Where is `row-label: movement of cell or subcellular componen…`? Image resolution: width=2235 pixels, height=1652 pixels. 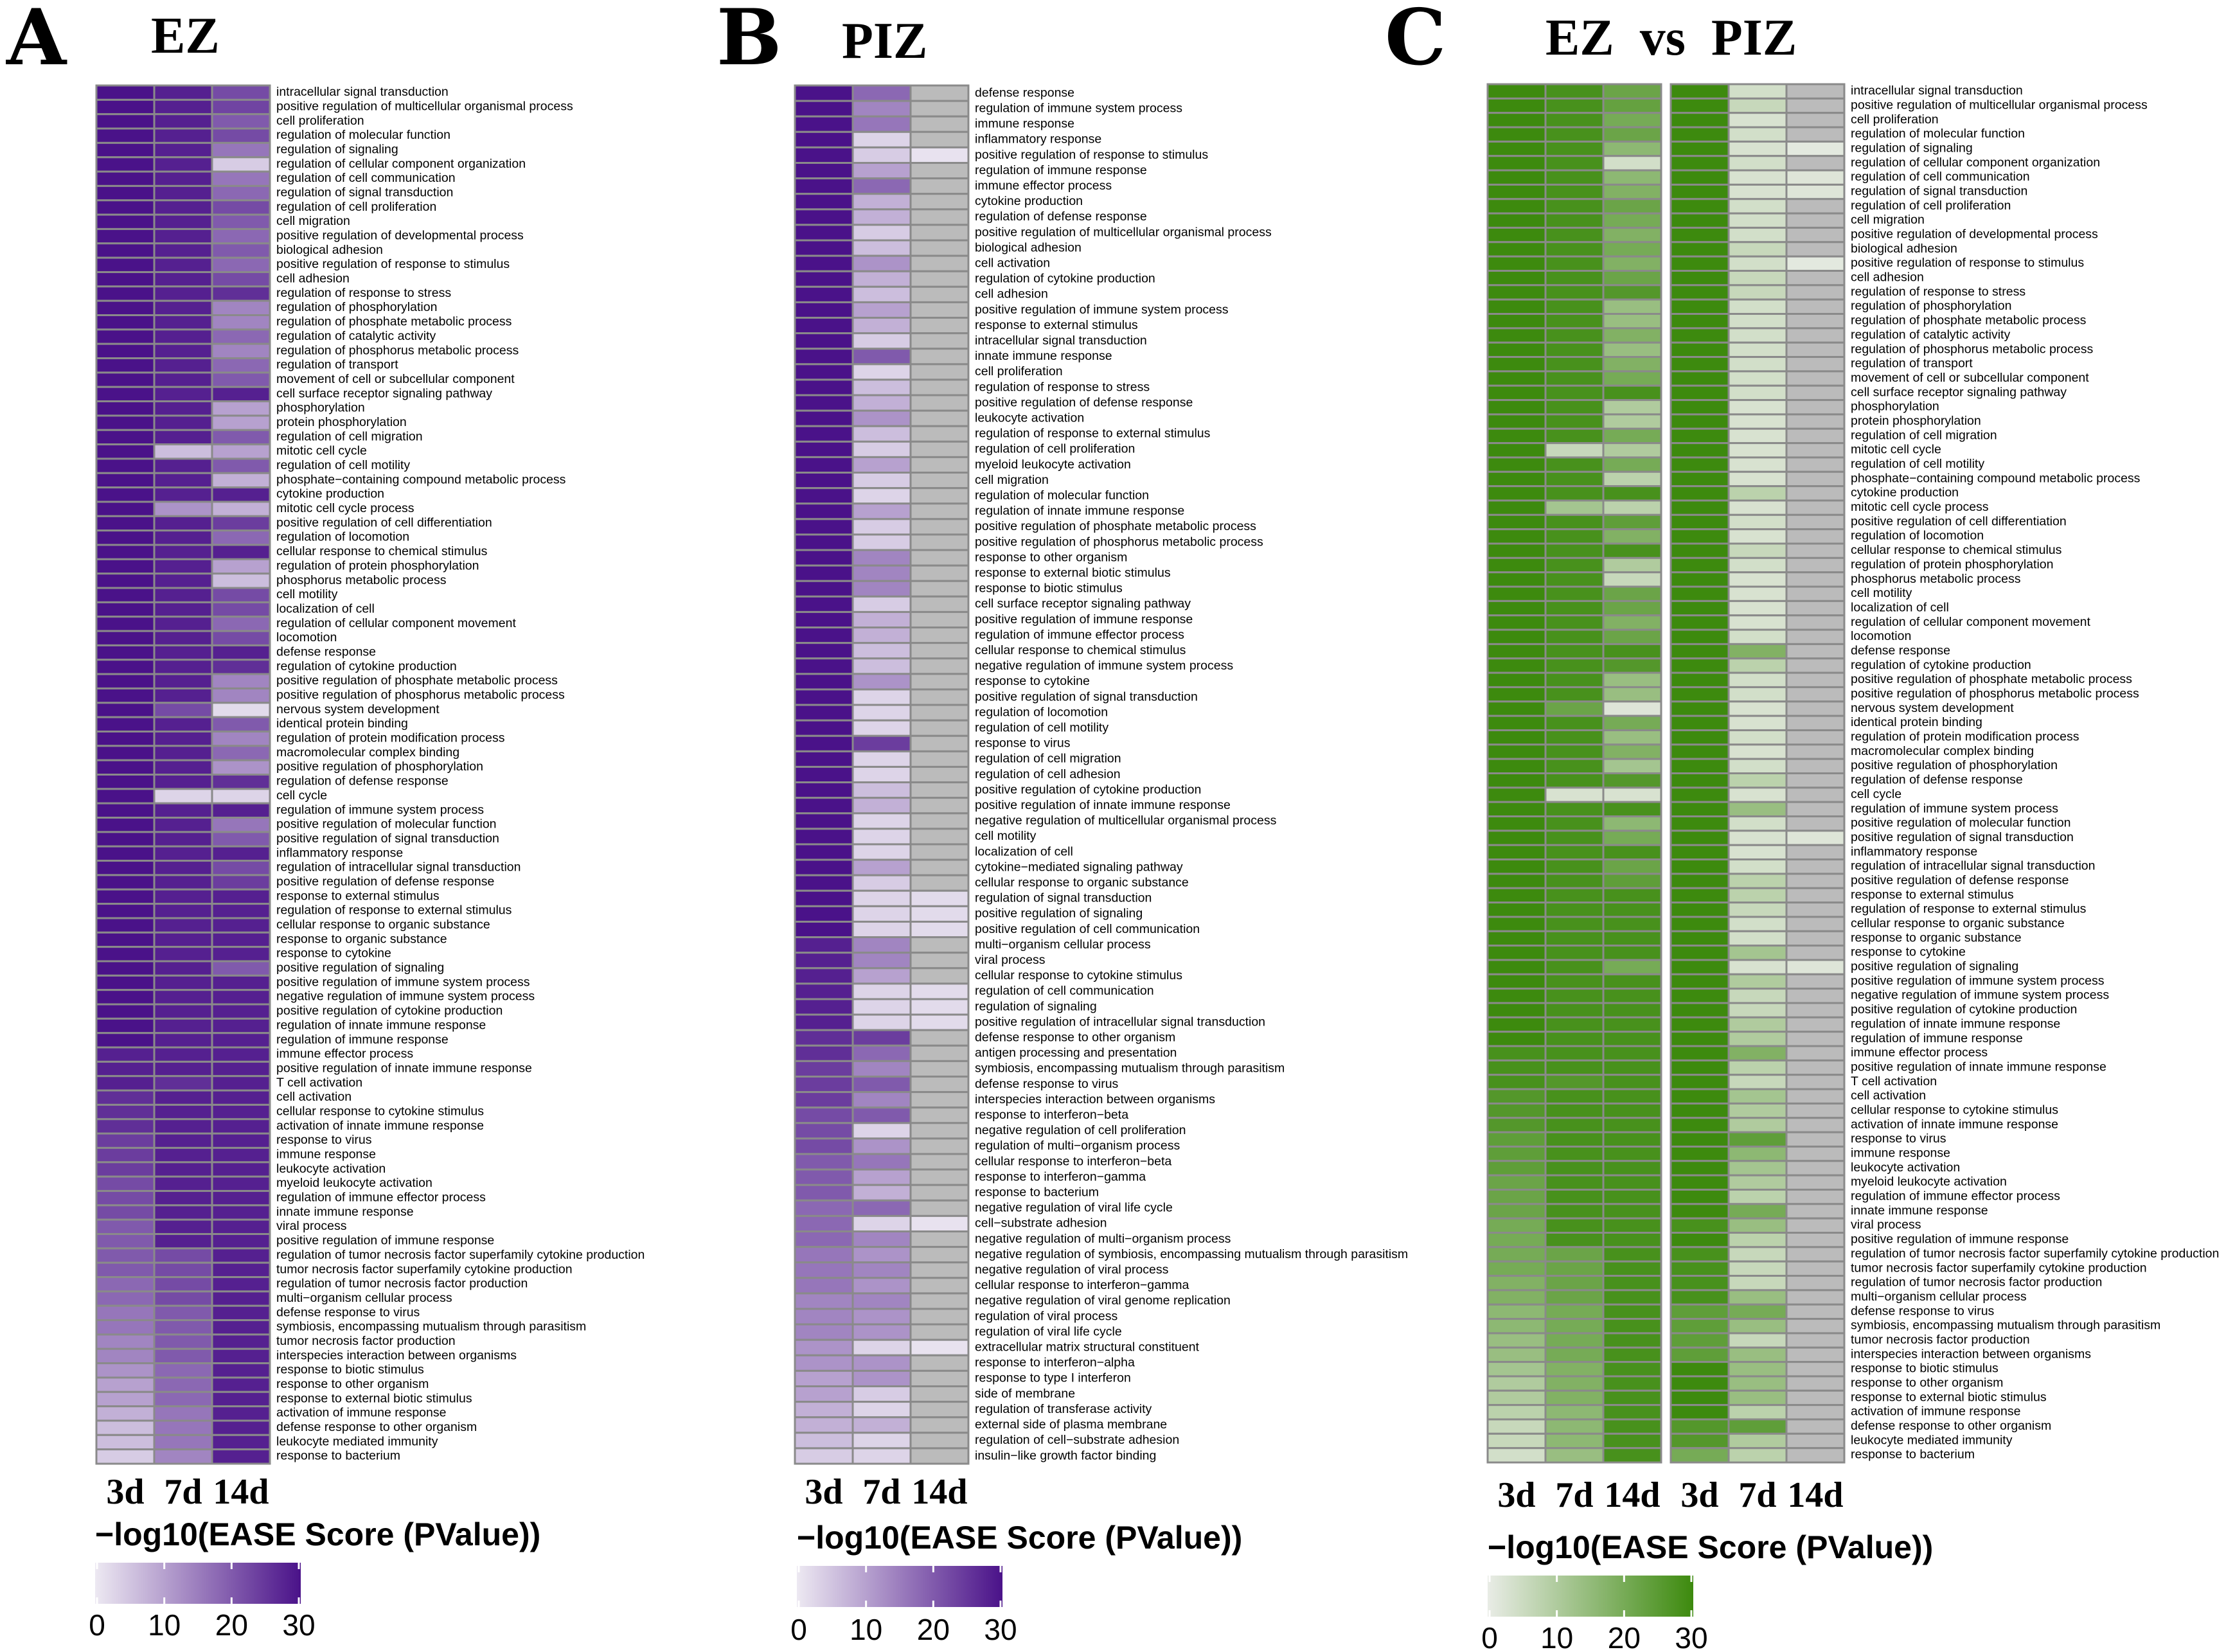 row-label: movement of cell or subcellular componen… is located at coordinates (1970, 378).